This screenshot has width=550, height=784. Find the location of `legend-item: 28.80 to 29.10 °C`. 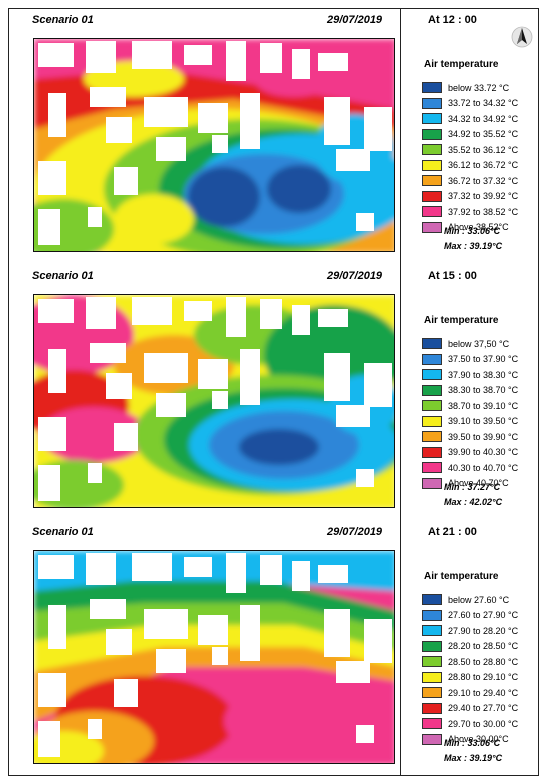

legend-item: 28.80 to 29.10 °C is located at coordinates (470, 678).